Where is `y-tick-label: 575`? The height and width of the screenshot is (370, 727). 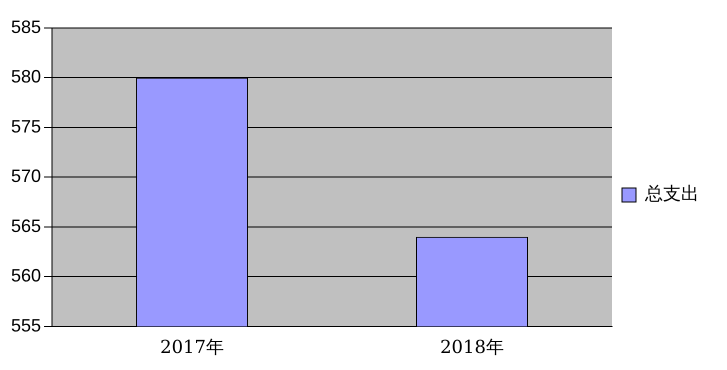
y-tick-label: 575 is located at coordinates (26, 126).